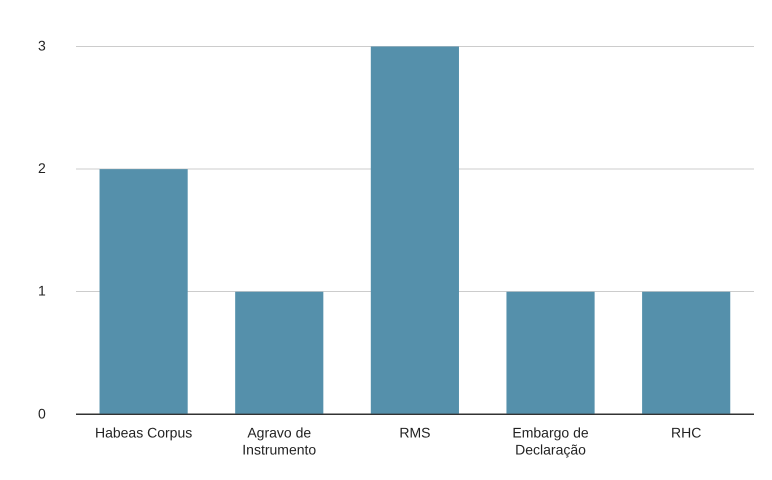  Describe the element at coordinates (143, 432) in the screenshot. I see `x-tick-label: Habeas Corpus` at that location.